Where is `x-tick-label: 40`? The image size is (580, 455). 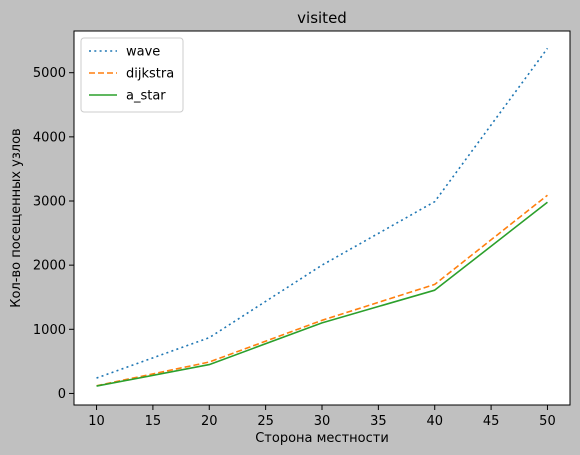
x-tick-label: 40 is located at coordinates (434, 421).